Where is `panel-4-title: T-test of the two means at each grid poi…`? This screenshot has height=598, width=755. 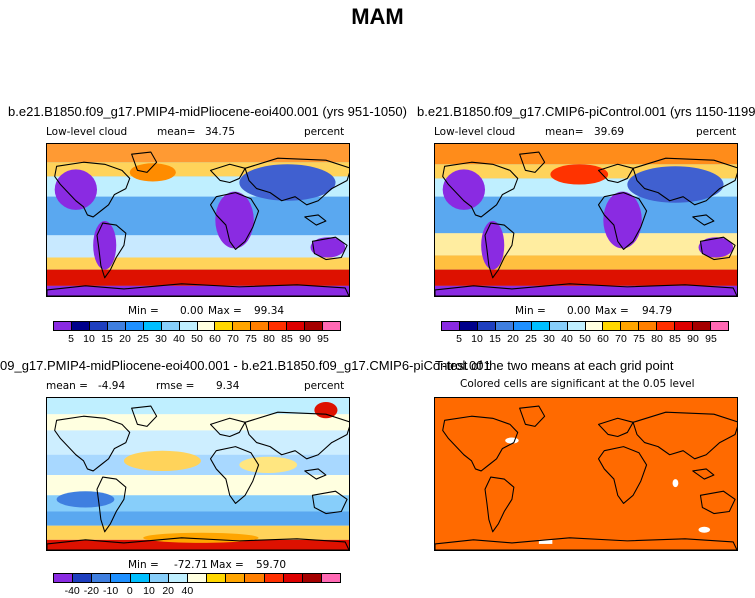 panel-4-title: T-test of the two means at each grid poi… is located at coordinates (554, 365).